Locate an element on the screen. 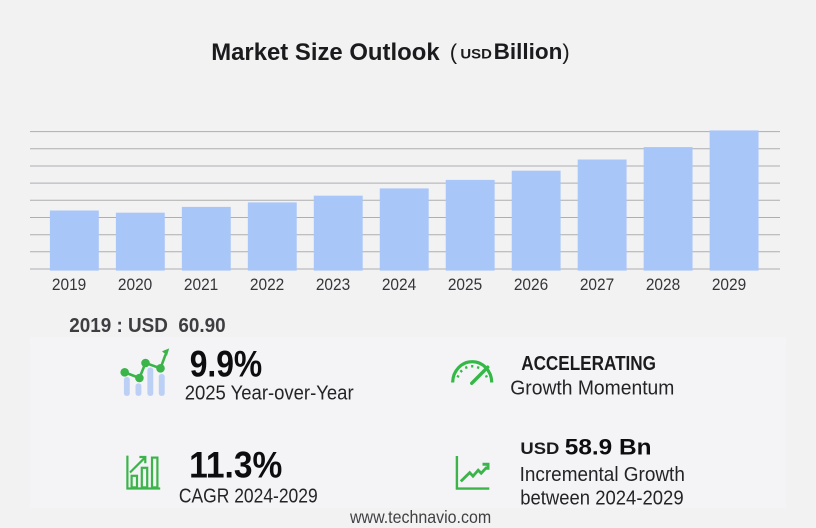 The height and width of the screenshot is (528, 816). svg-text: 2029 is located at coordinates (729, 284).